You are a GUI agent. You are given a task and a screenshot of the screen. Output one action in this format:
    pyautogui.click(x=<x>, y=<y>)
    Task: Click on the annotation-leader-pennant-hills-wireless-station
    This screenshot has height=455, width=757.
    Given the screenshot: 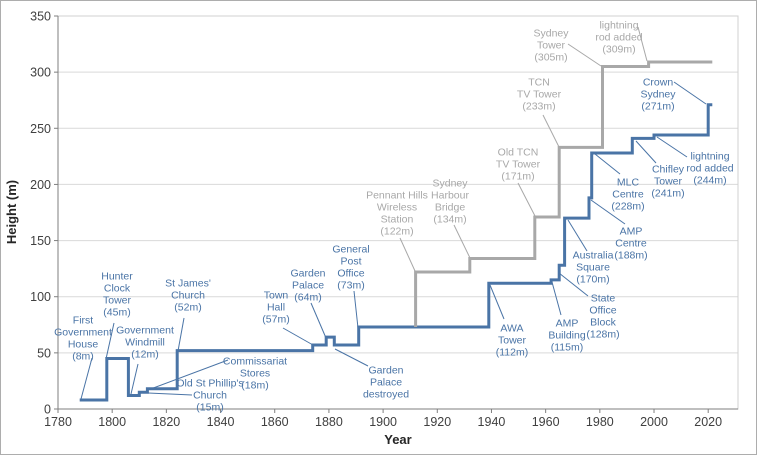 What is the action you would take?
    pyautogui.click(x=407, y=254)
    